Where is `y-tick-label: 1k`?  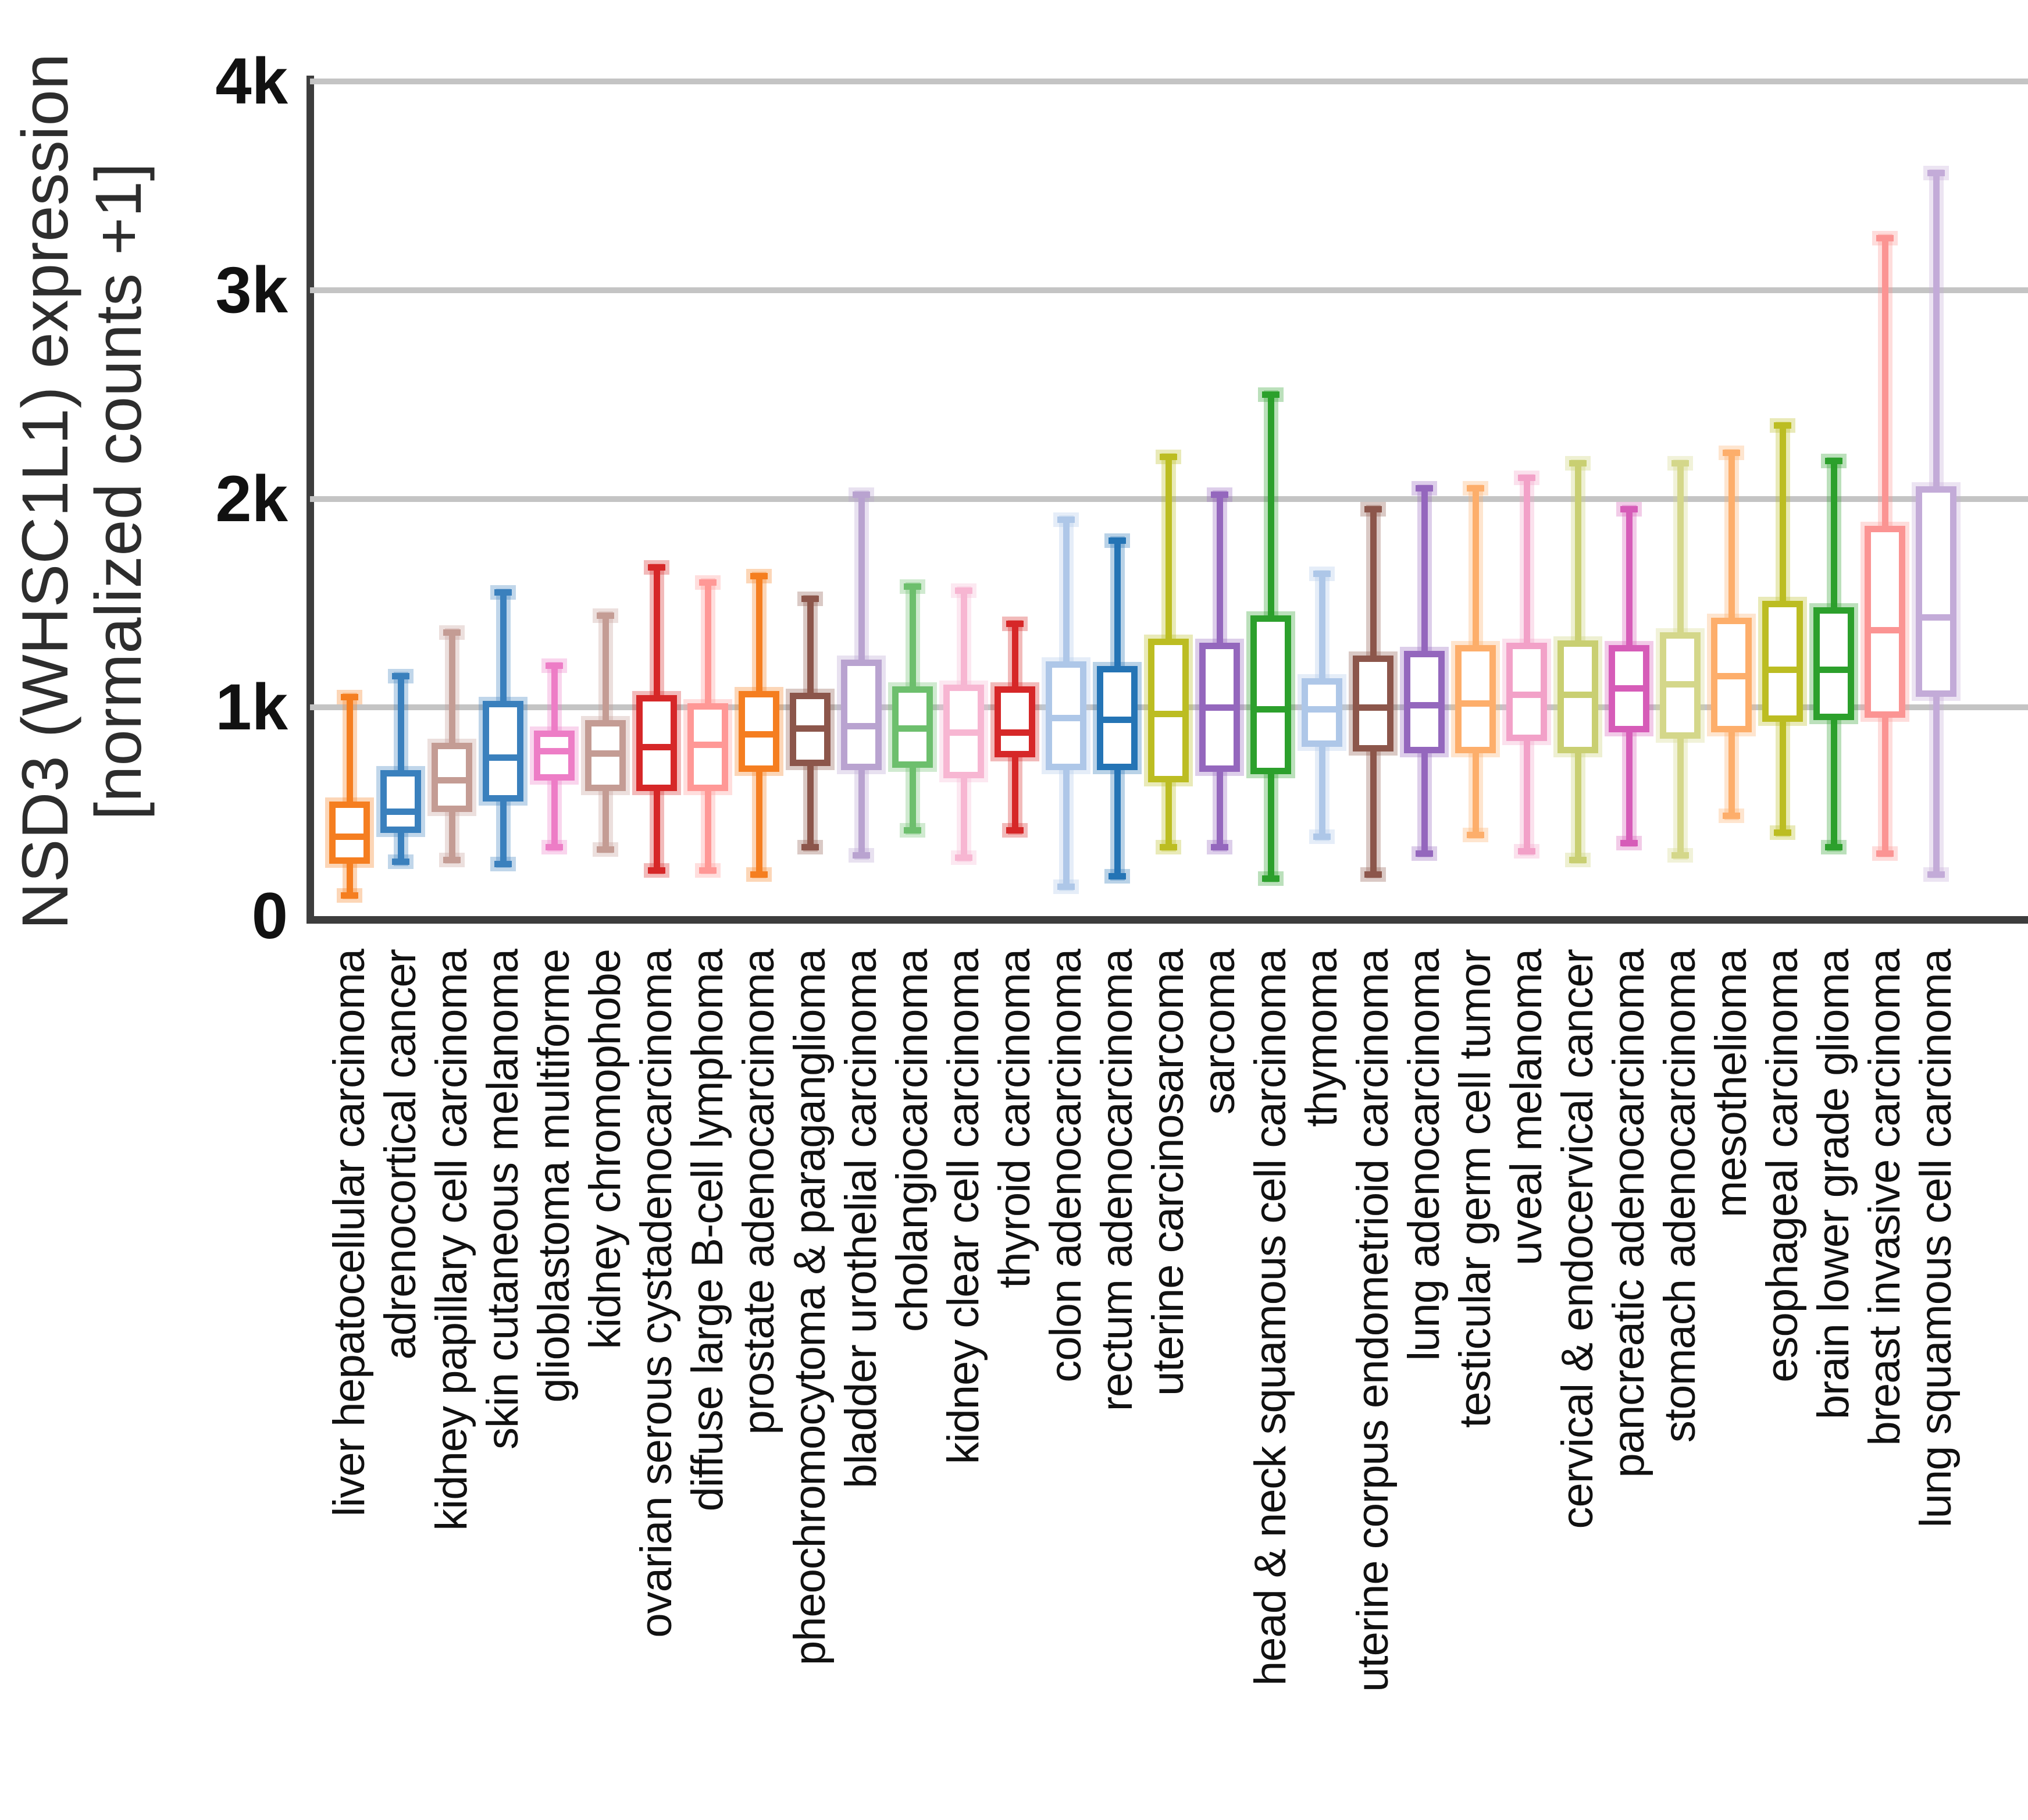 y-tick-label: 1k is located at coordinates (251, 707).